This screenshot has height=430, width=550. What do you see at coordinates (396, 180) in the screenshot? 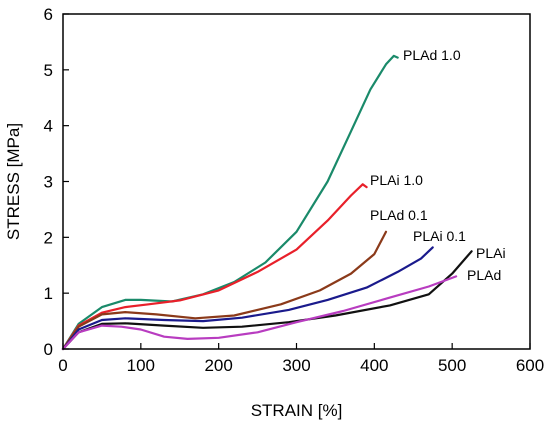
I see `series-label: PLAi 1.0` at bounding box center [396, 180].